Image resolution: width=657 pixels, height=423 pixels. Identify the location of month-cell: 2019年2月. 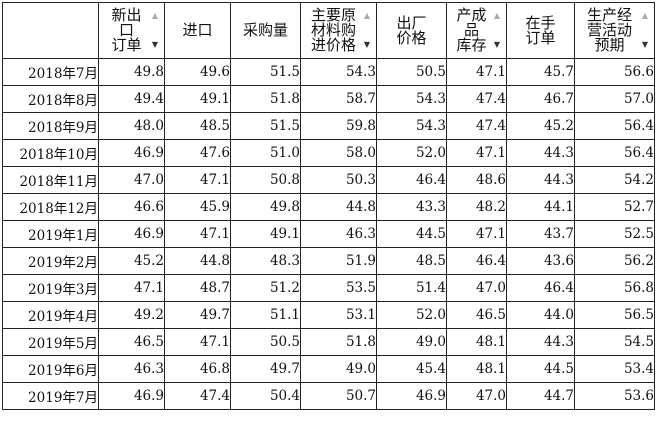
(50, 261).